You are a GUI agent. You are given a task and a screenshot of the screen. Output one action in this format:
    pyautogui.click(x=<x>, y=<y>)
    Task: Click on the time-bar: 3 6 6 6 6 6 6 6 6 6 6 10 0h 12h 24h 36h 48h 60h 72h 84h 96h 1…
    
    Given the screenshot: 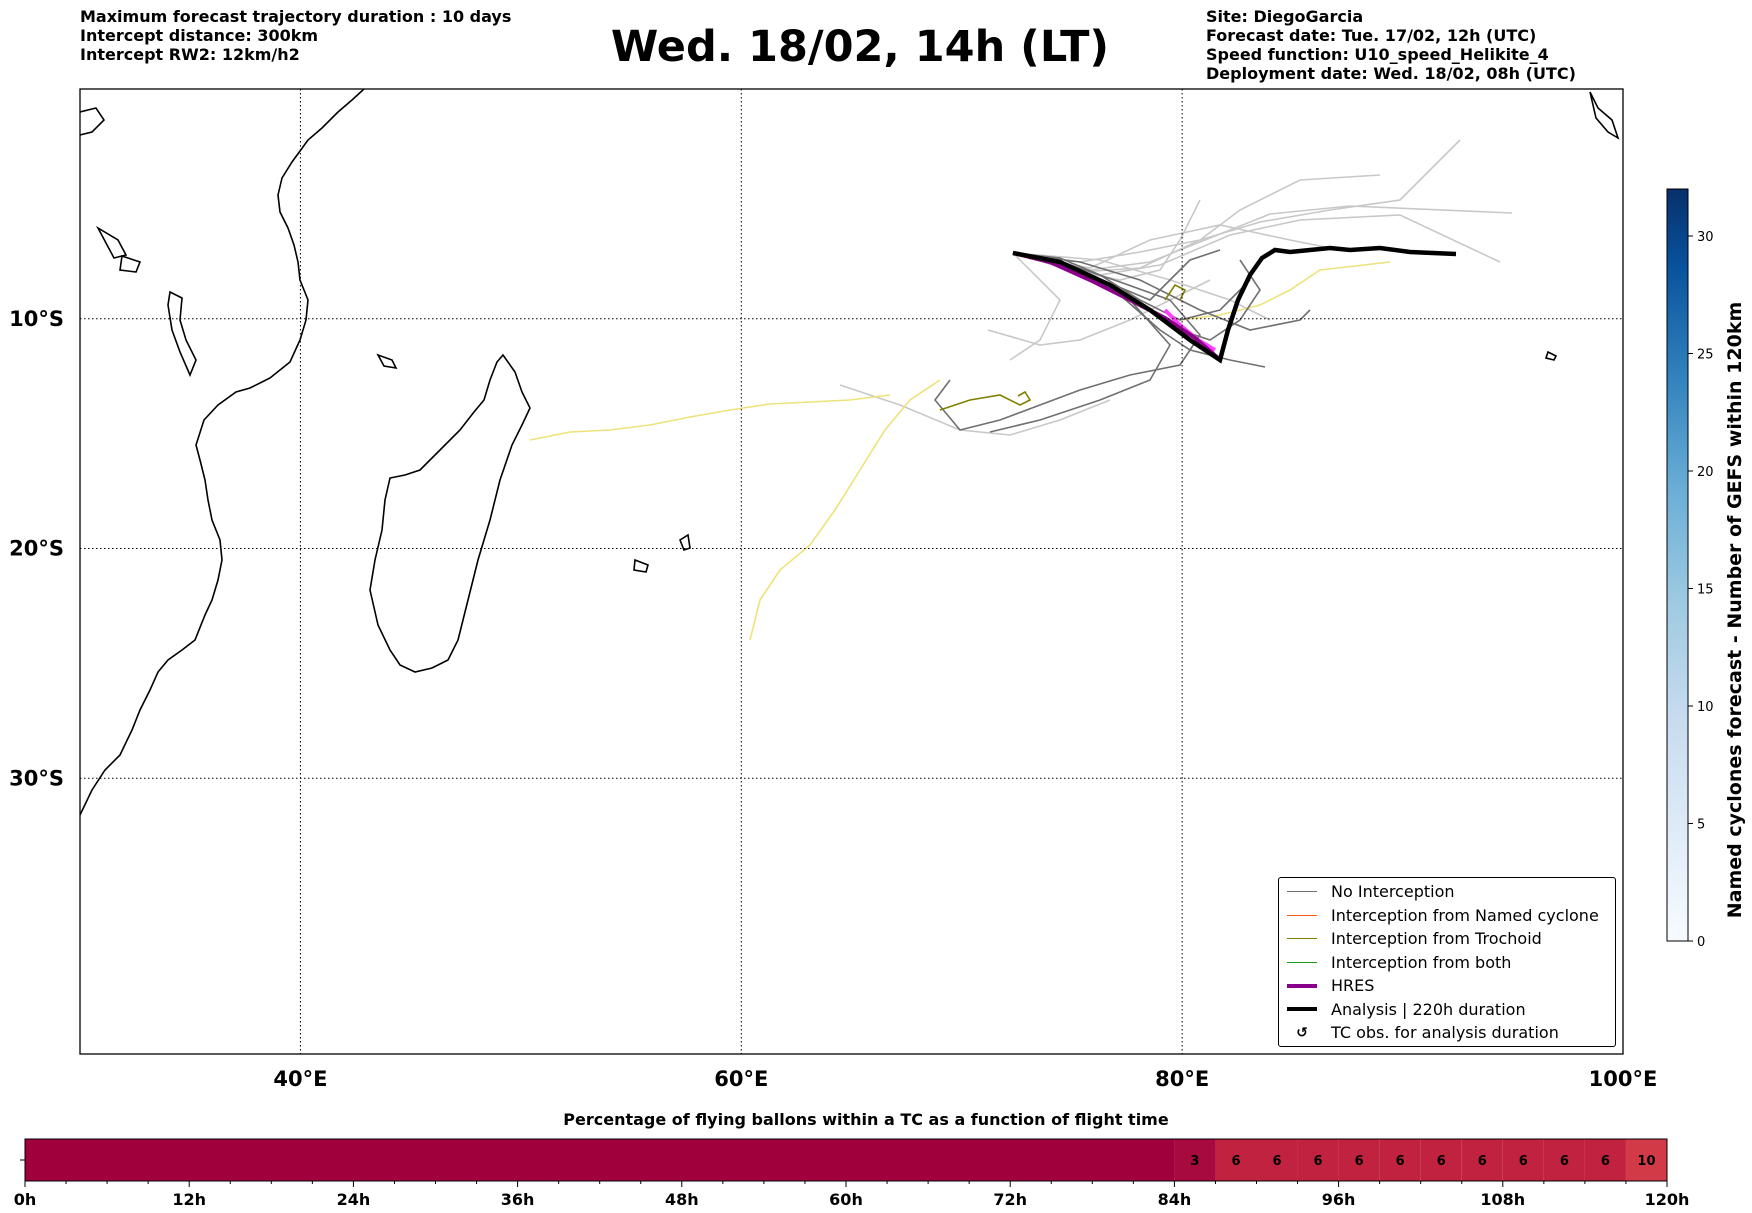 What is the action you would take?
    pyautogui.click(x=852, y=1173)
    